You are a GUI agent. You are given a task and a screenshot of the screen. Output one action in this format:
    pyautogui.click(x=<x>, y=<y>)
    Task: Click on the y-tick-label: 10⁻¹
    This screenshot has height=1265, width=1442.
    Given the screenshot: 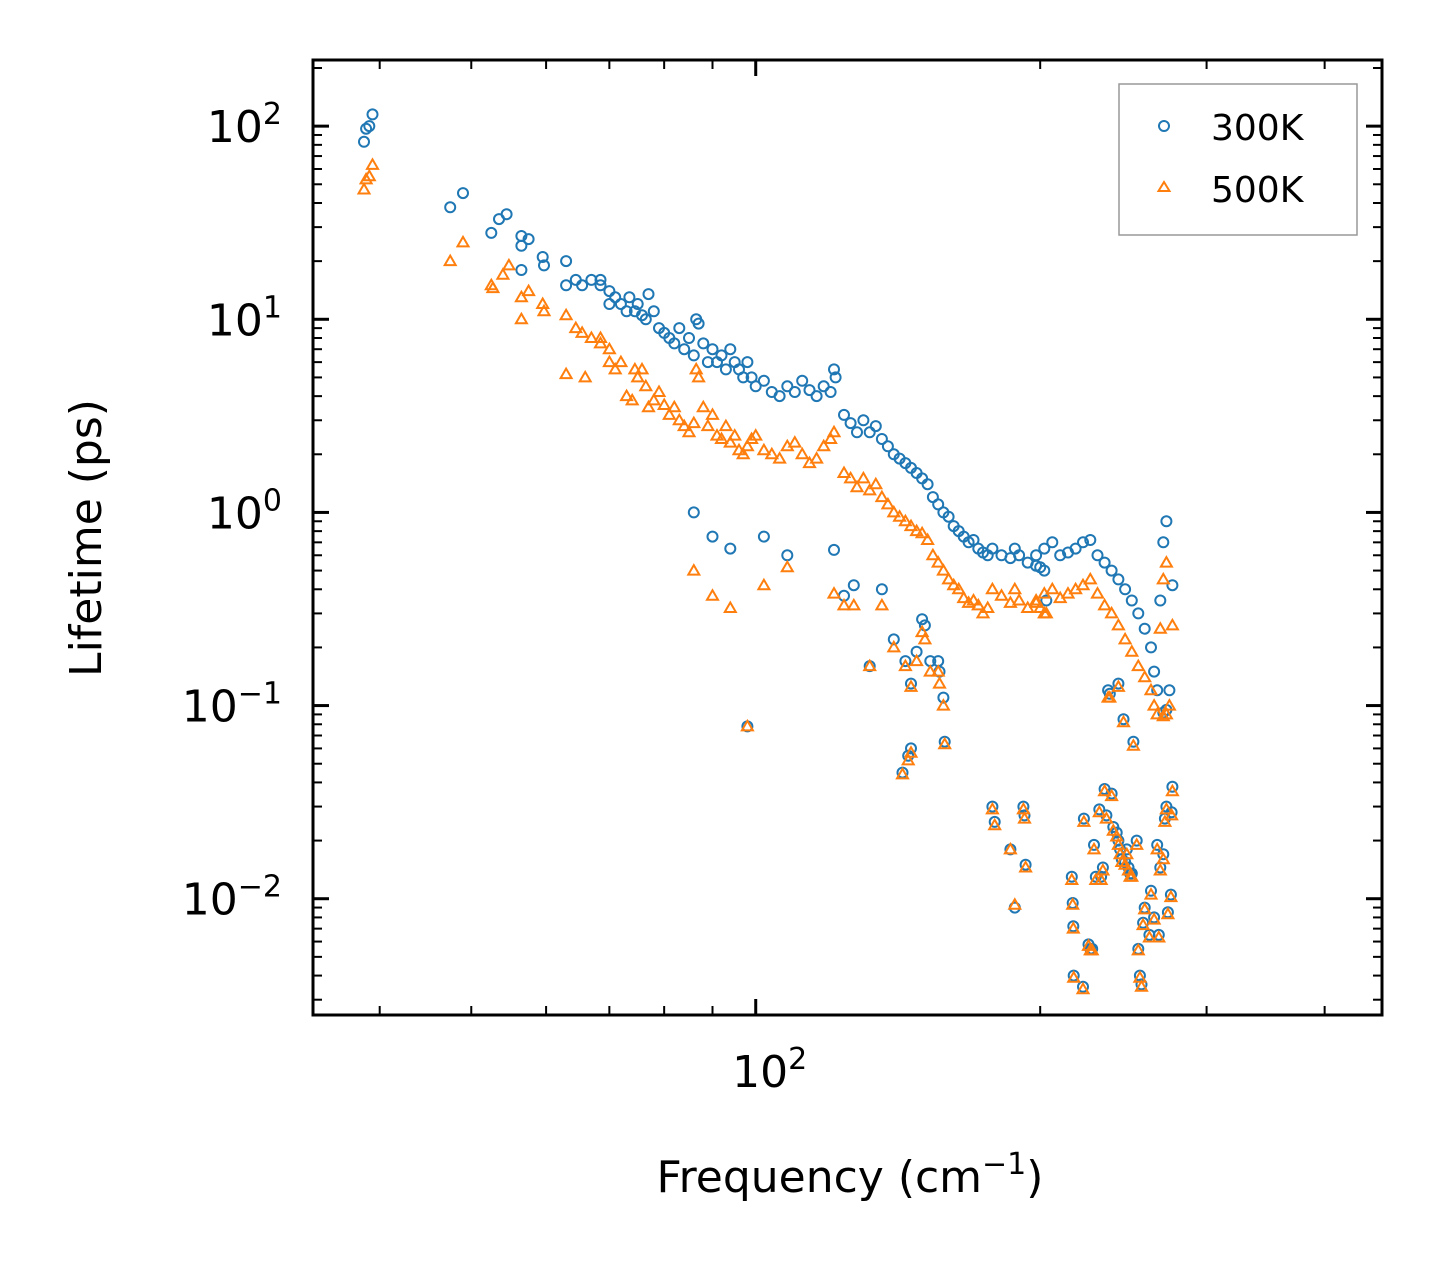 What is the action you would take?
    pyautogui.click(x=232, y=705)
    